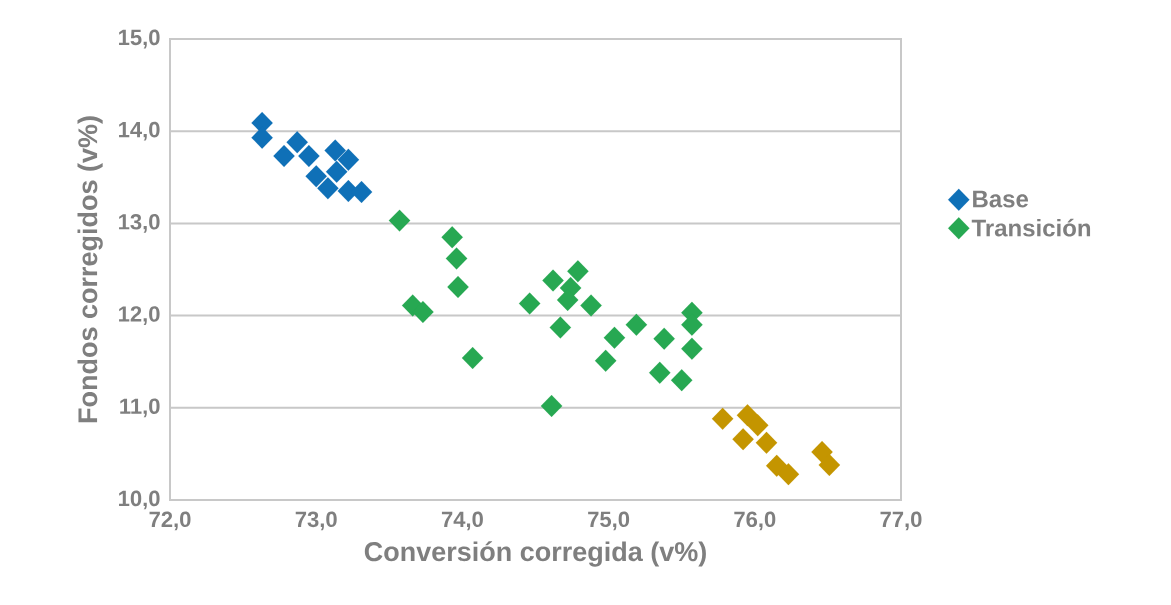  What do you see at coordinates (316, 521) in the screenshot?
I see `x-tick-label: 73,0` at bounding box center [316, 521].